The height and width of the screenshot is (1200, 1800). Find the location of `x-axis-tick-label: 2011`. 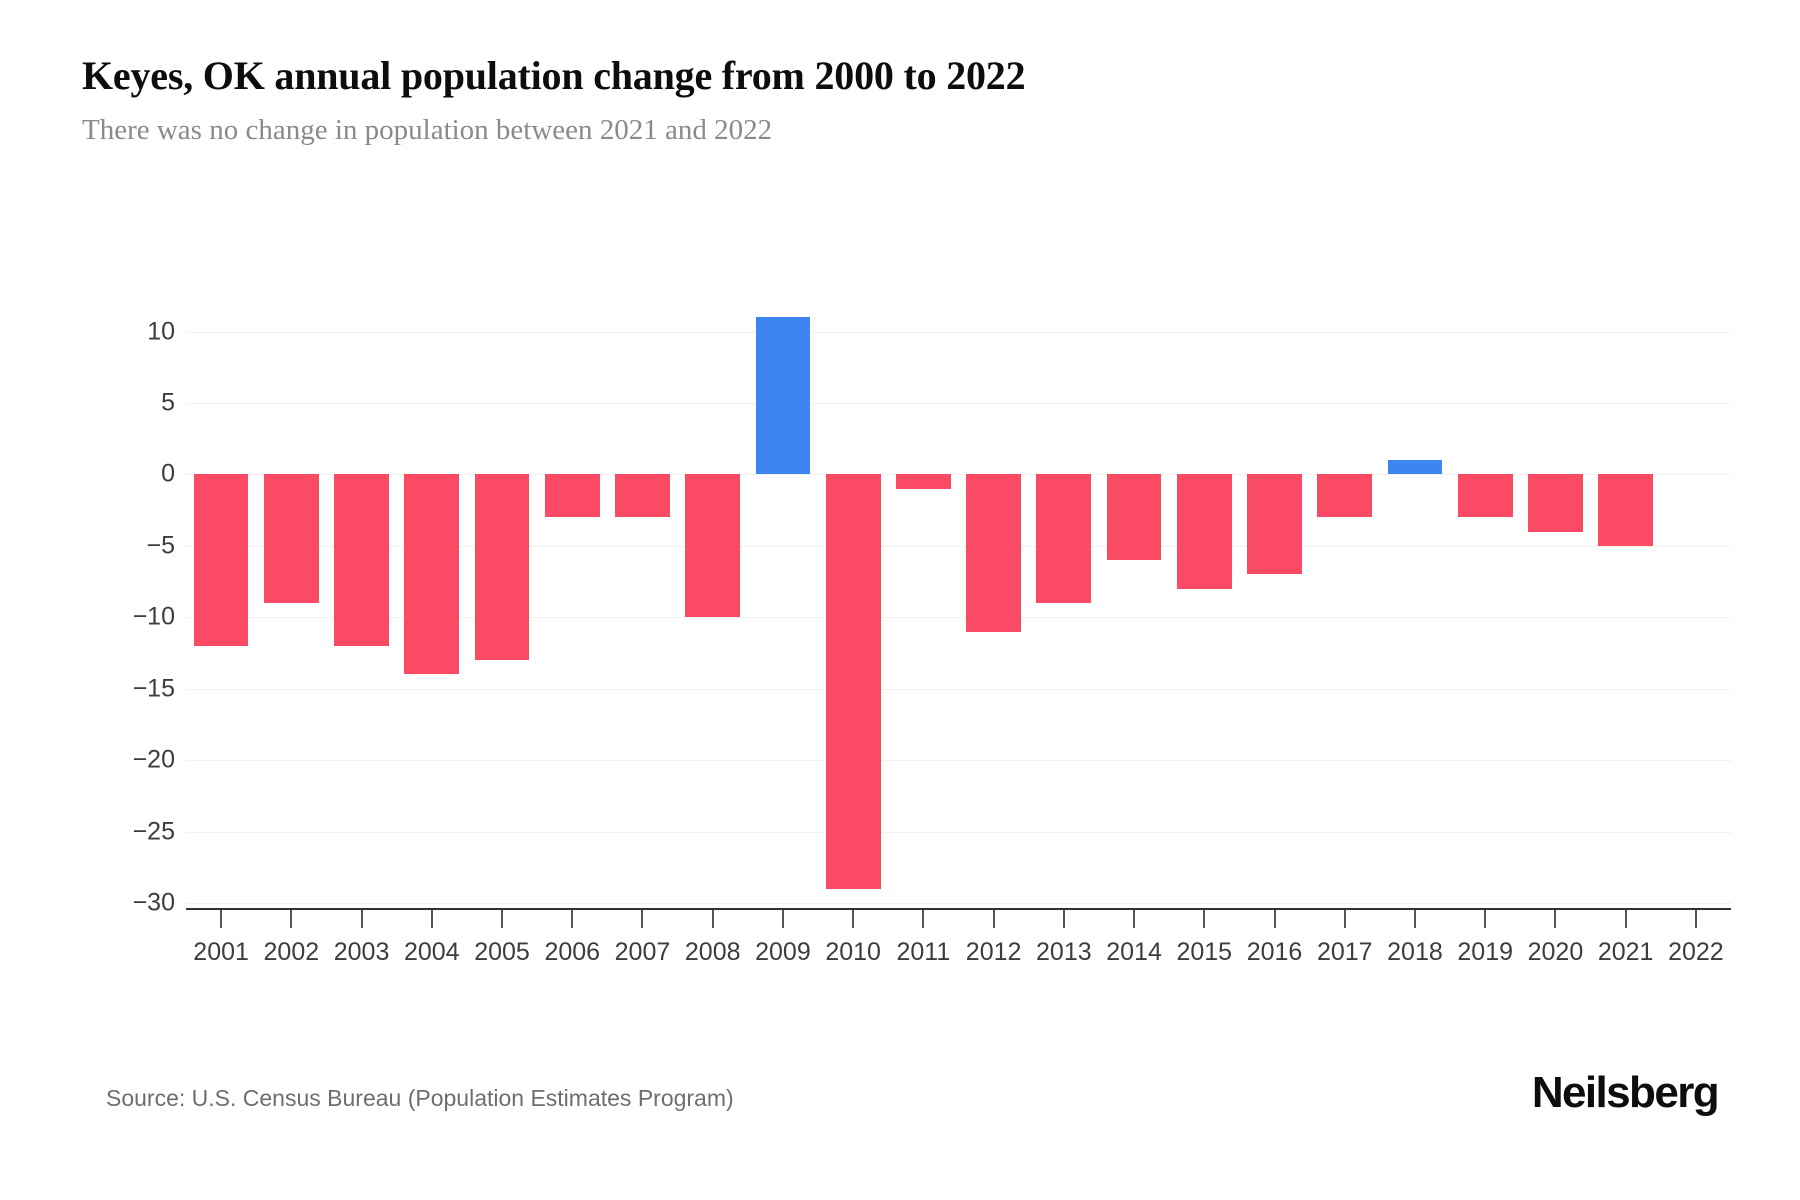

x-axis-tick-label: 2011 is located at coordinates (923, 952).